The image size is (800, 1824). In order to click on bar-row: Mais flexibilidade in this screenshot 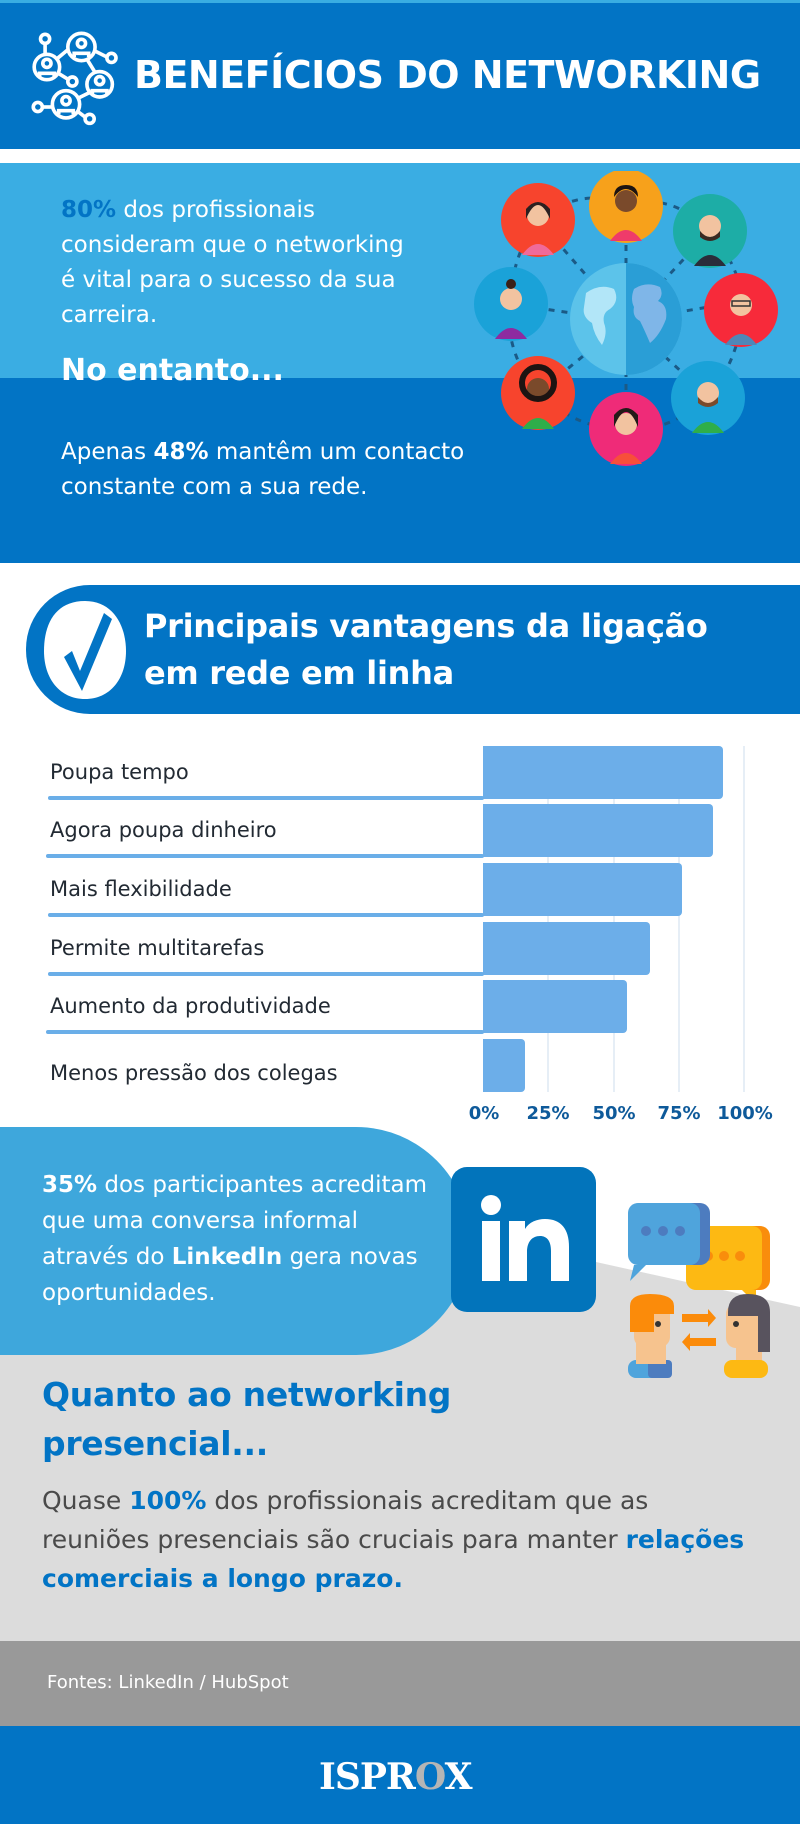, I will do `click(400, 890)`.